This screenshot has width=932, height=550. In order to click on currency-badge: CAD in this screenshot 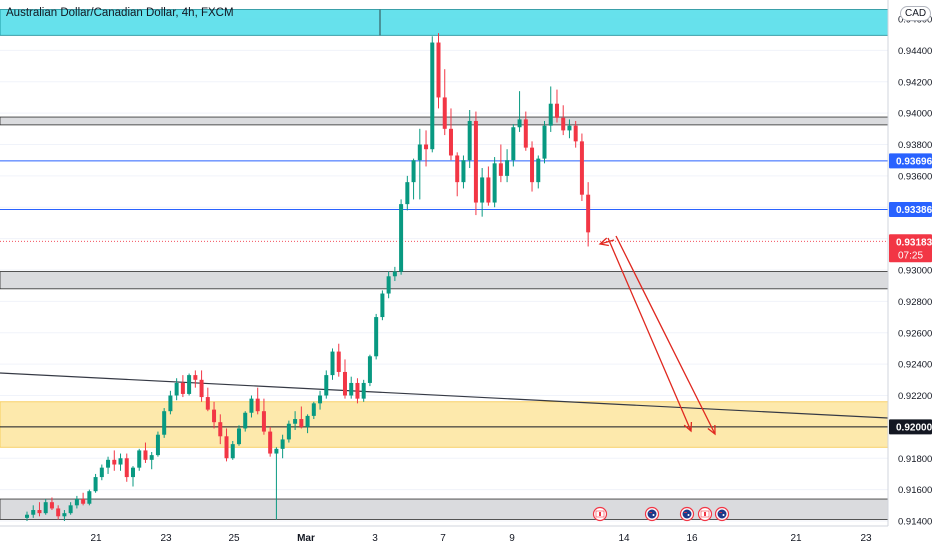, I will do `click(916, 13)`.